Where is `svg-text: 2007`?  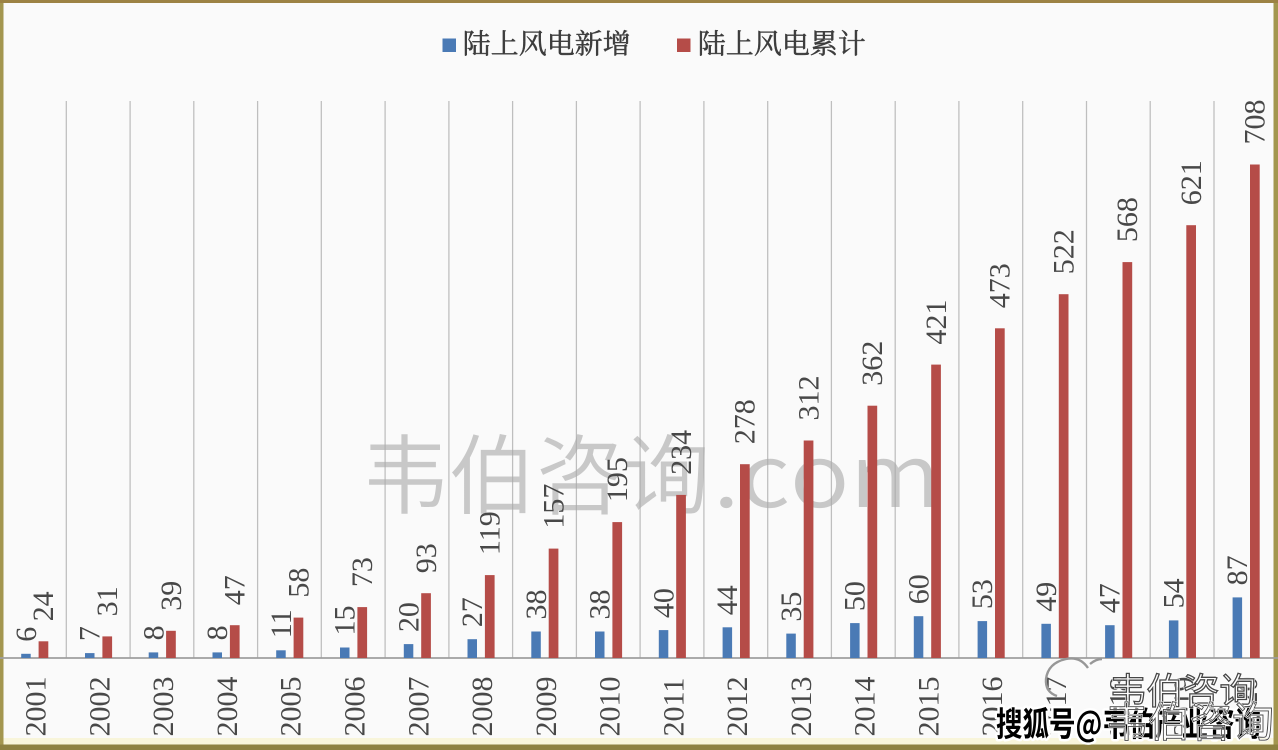 svg-text: 2007 is located at coordinates (418, 707).